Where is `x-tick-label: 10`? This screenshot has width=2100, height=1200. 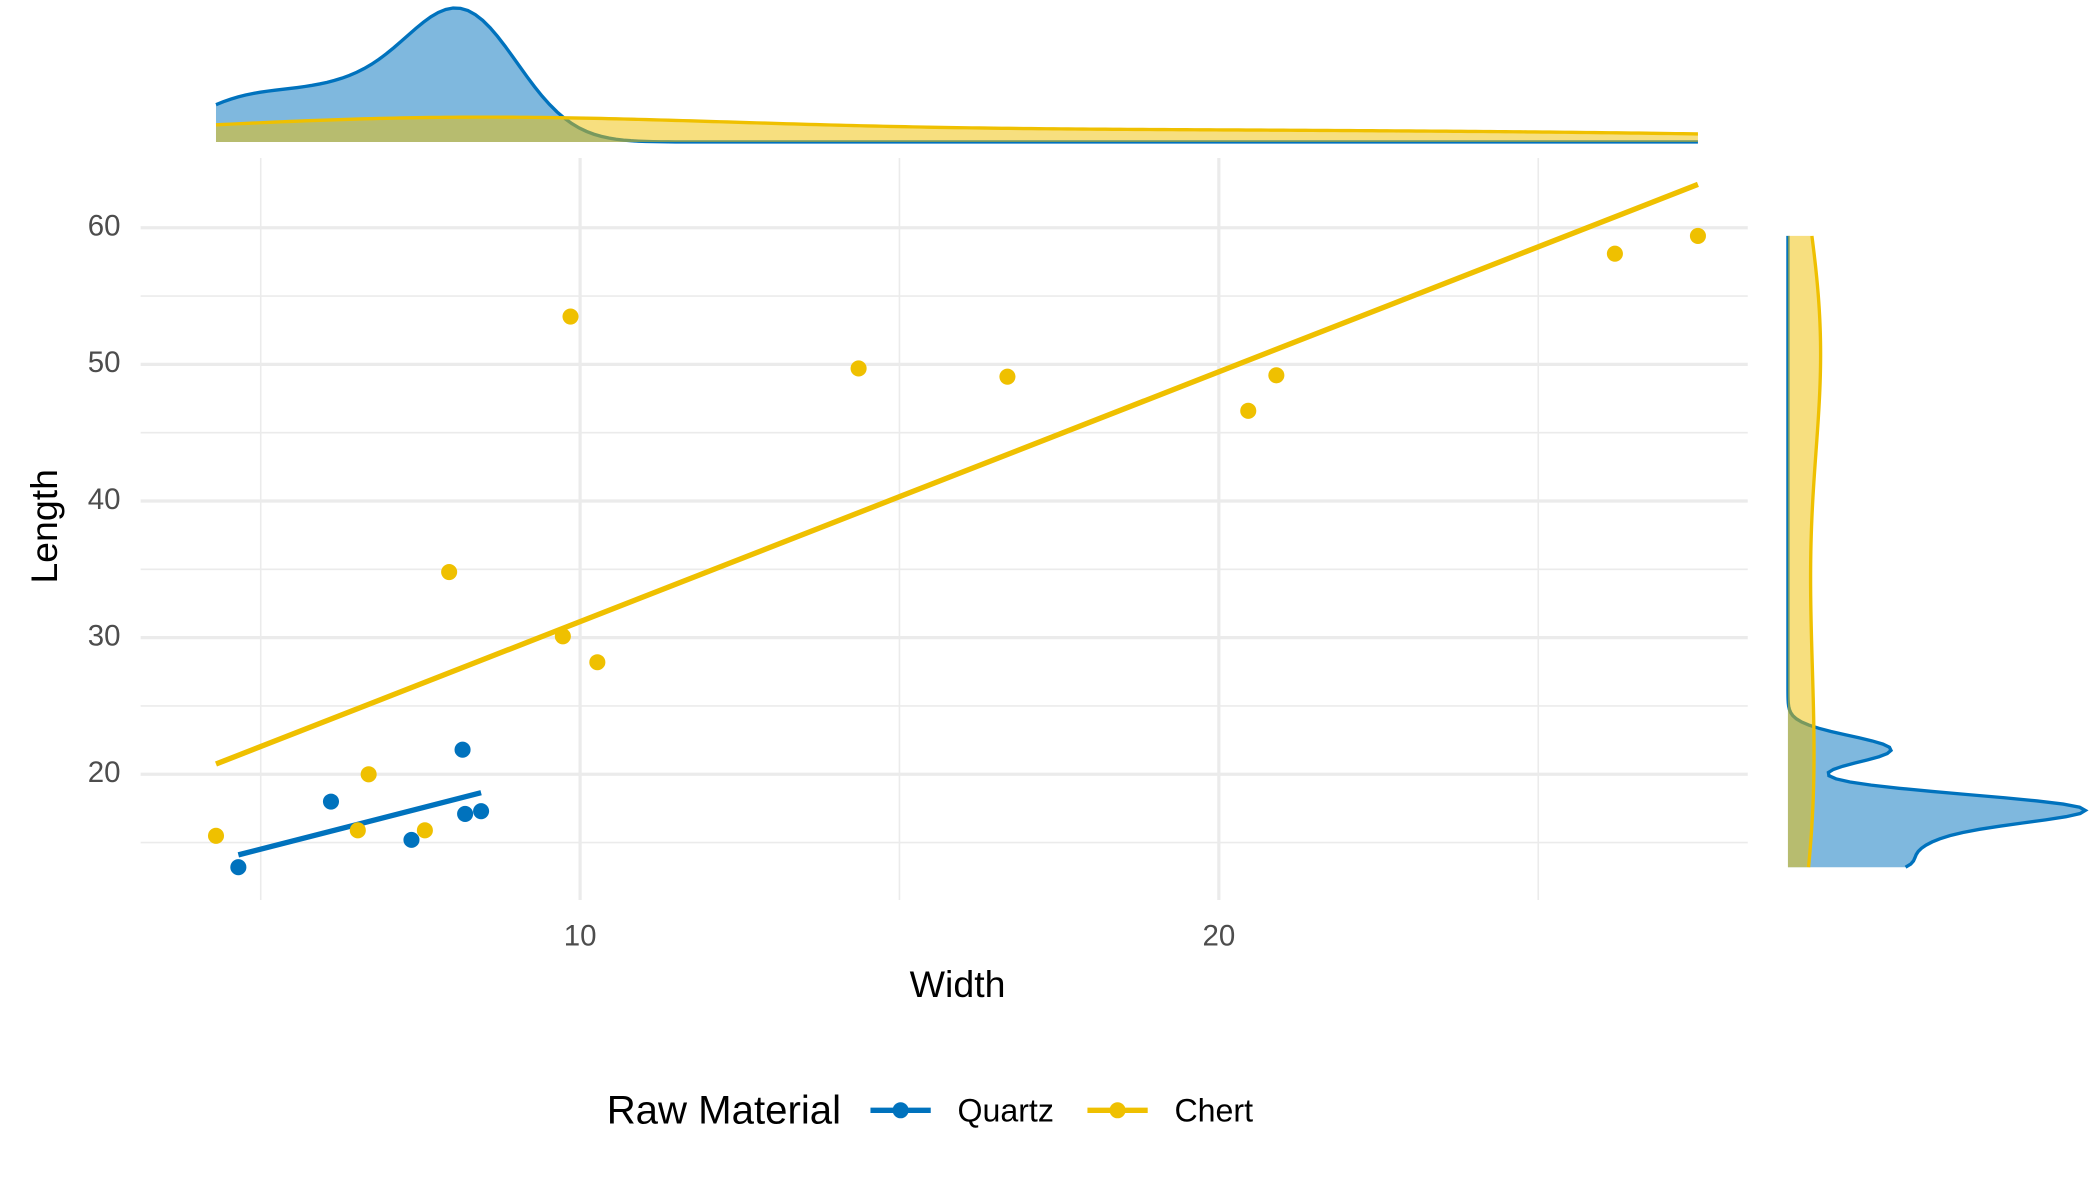
x-tick-label: 10 is located at coordinates (580, 935).